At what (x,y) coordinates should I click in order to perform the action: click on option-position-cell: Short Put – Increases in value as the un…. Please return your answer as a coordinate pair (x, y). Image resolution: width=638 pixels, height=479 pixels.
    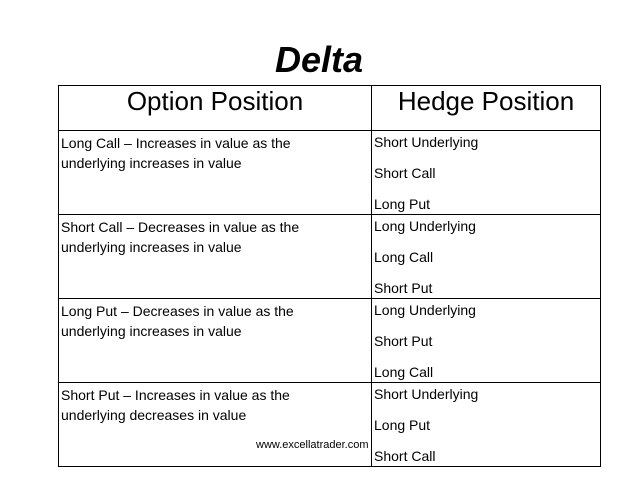
    Looking at the image, I should click on (215, 424).